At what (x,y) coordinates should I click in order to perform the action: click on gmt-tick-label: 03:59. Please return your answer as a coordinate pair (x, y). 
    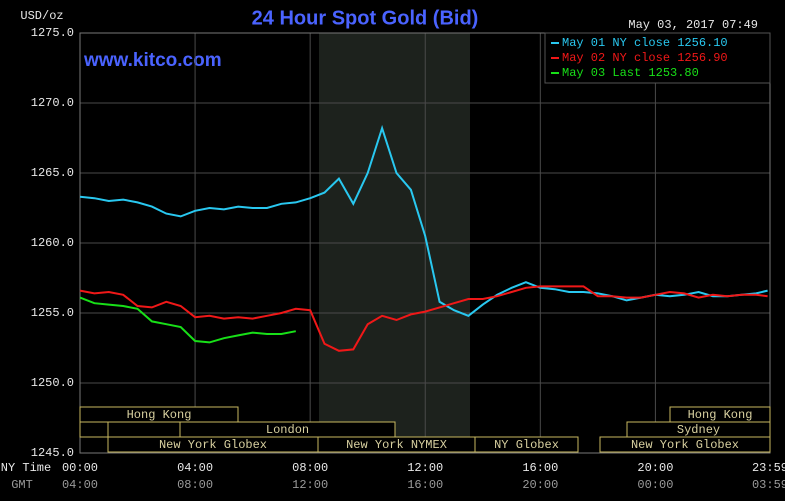
    Looking at the image, I should click on (768, 485).